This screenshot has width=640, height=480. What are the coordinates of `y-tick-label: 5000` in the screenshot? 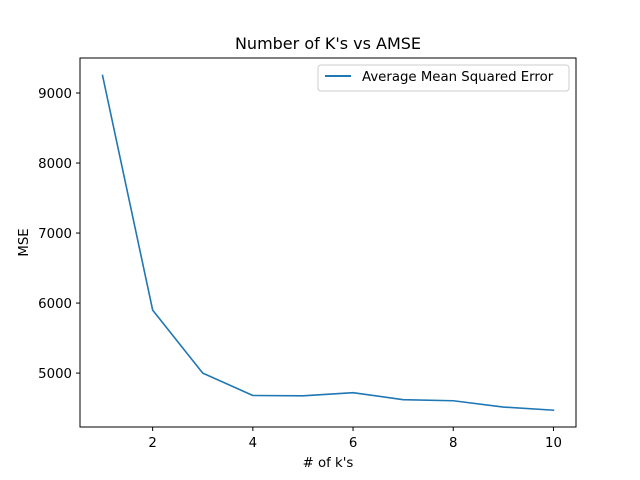 It's located at (55, 374).